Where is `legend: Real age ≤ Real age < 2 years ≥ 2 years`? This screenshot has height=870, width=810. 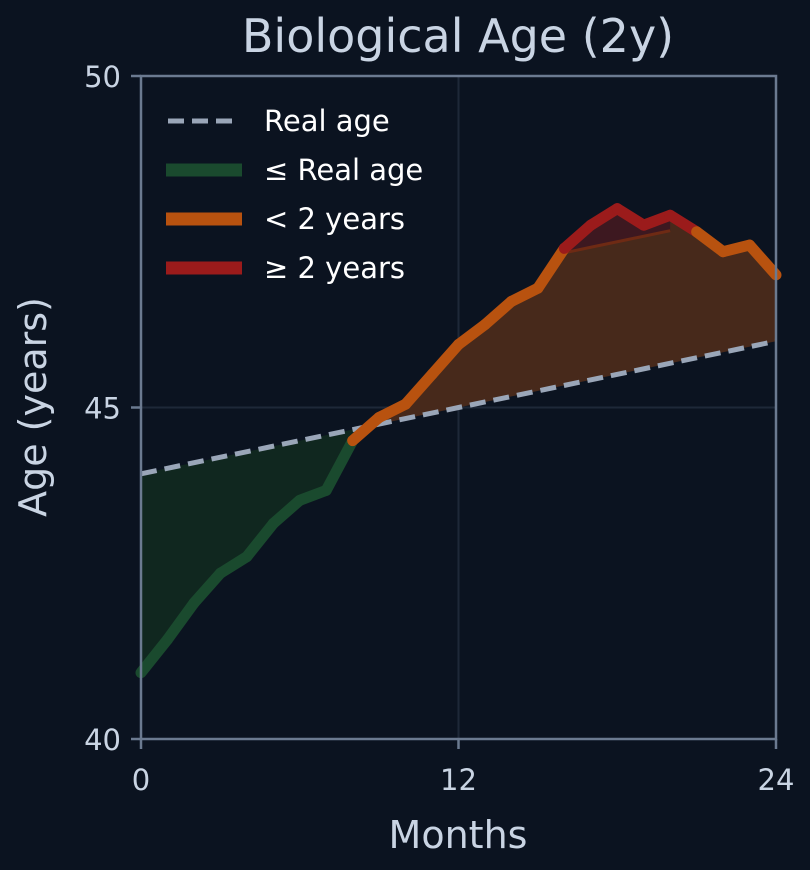
legend: Real age ≤ Real age < 2 years ≥ 2 years is located at coordinates (294, 194).